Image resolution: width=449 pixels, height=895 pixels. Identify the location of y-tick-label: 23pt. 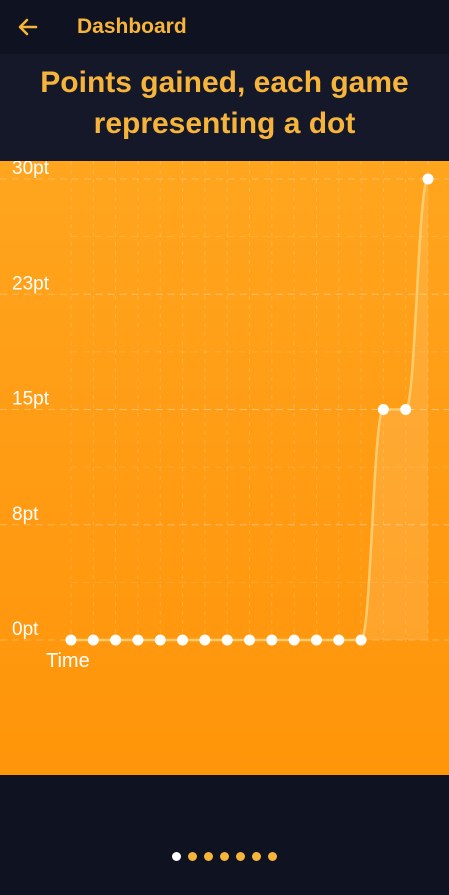
(31, 283).